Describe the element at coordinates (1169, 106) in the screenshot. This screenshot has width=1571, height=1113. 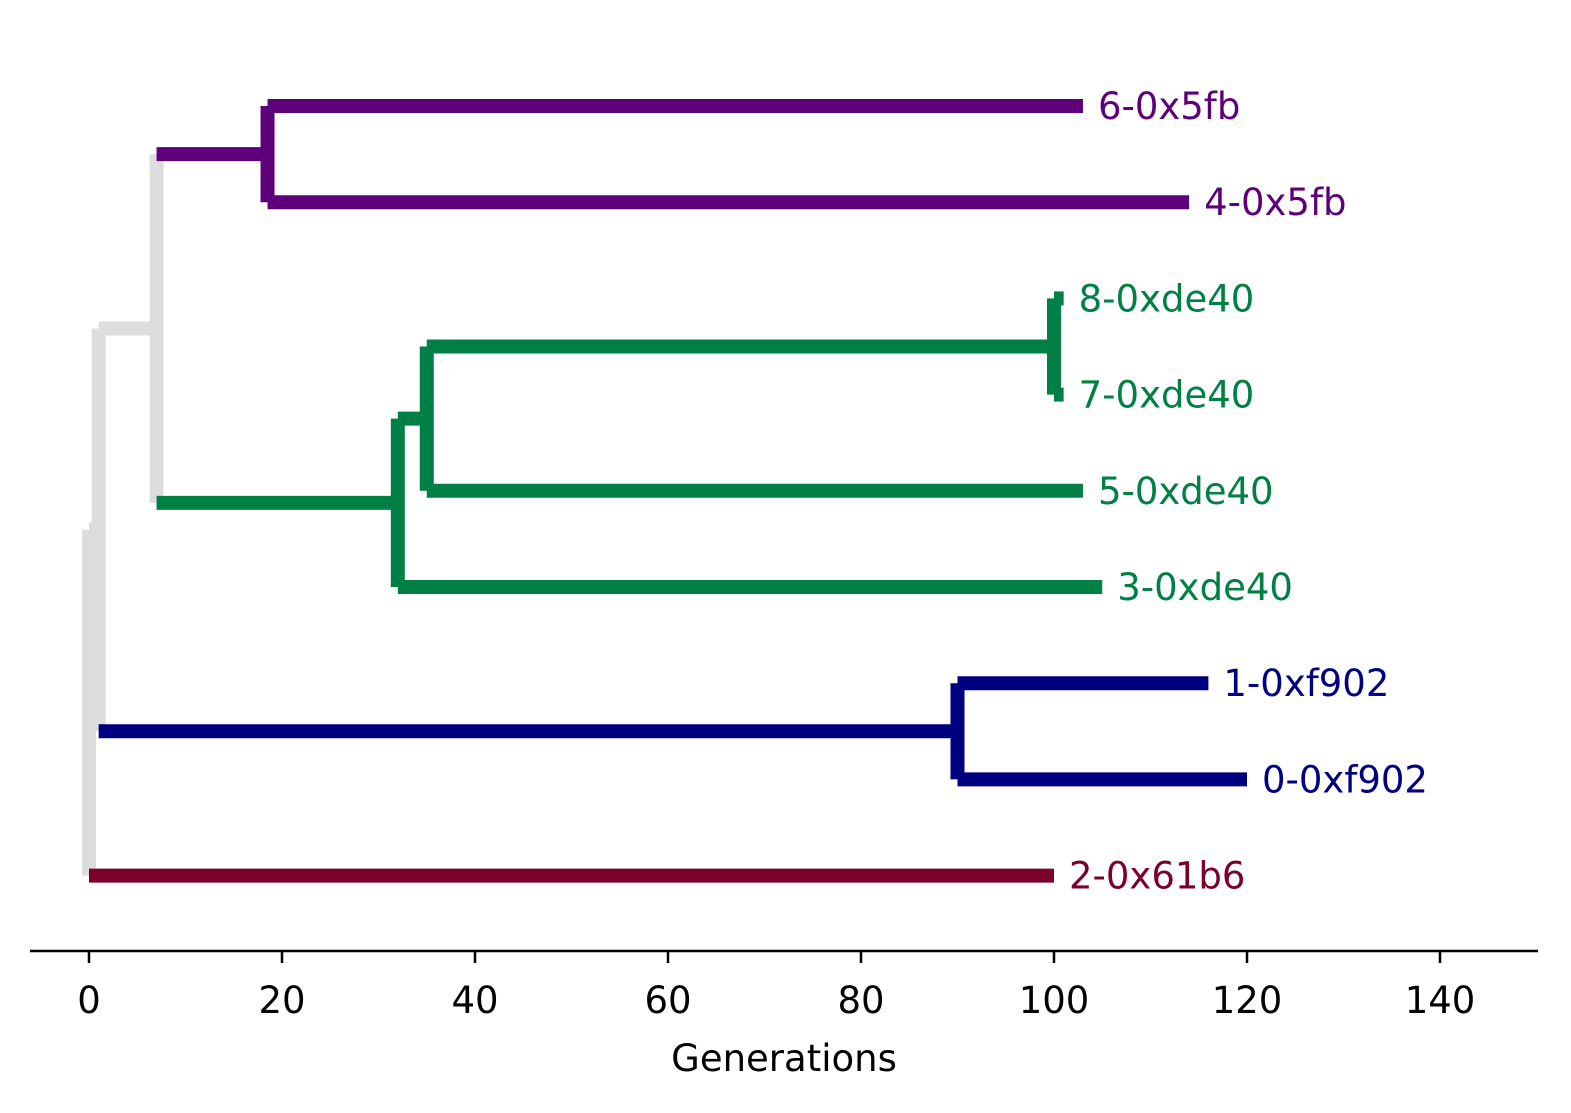
I see `leaf-label: 6-0x5fb` at that location.